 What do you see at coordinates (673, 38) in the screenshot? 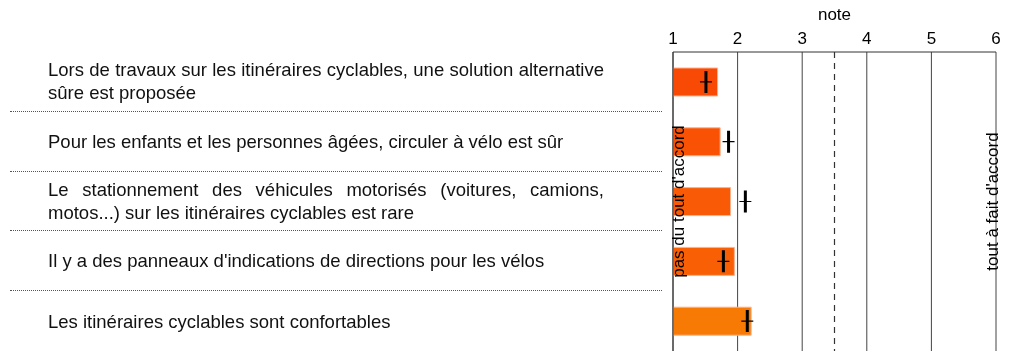
I see `x-tick-label: 1` at bounding box center [673, 38].